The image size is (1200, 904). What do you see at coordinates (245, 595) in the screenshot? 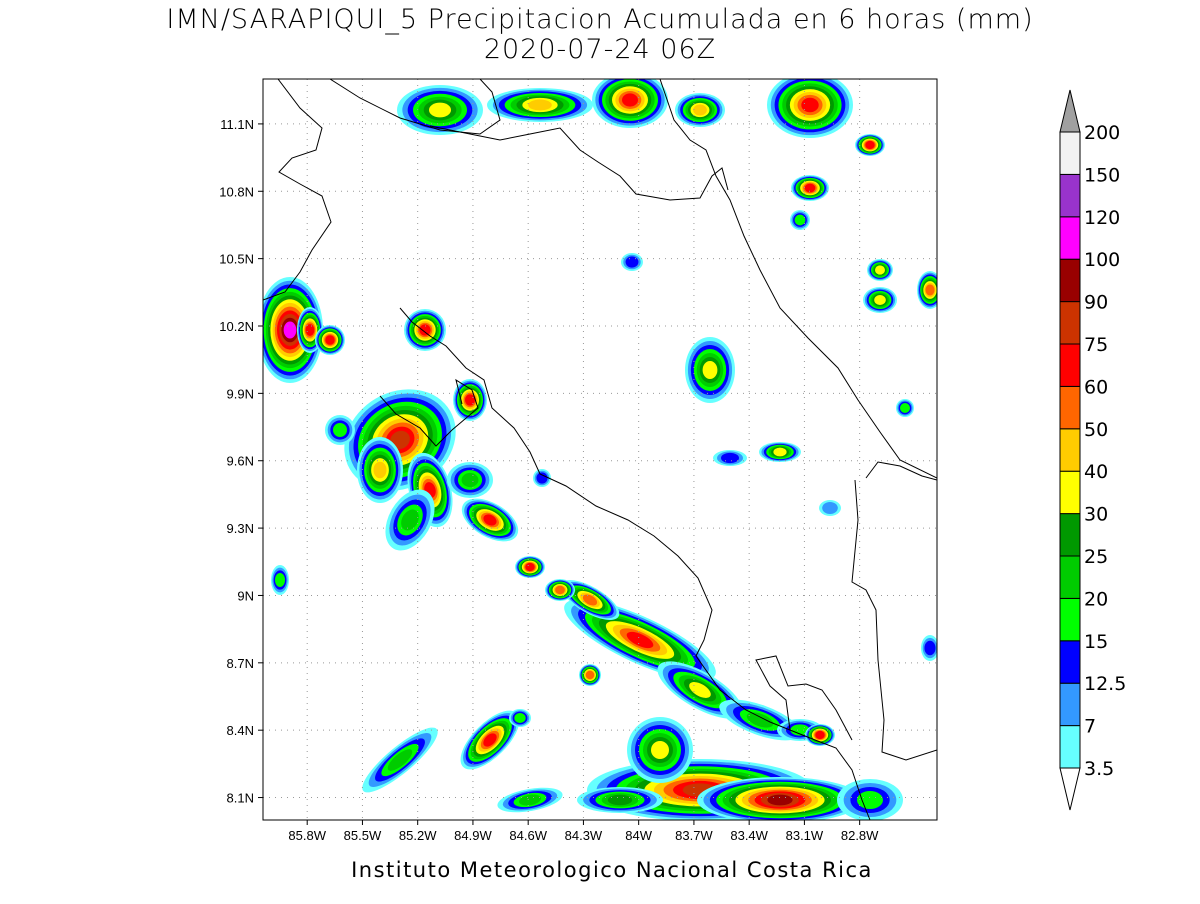
I see `y-tick-label: 9N` at bounding box center [245, 595].